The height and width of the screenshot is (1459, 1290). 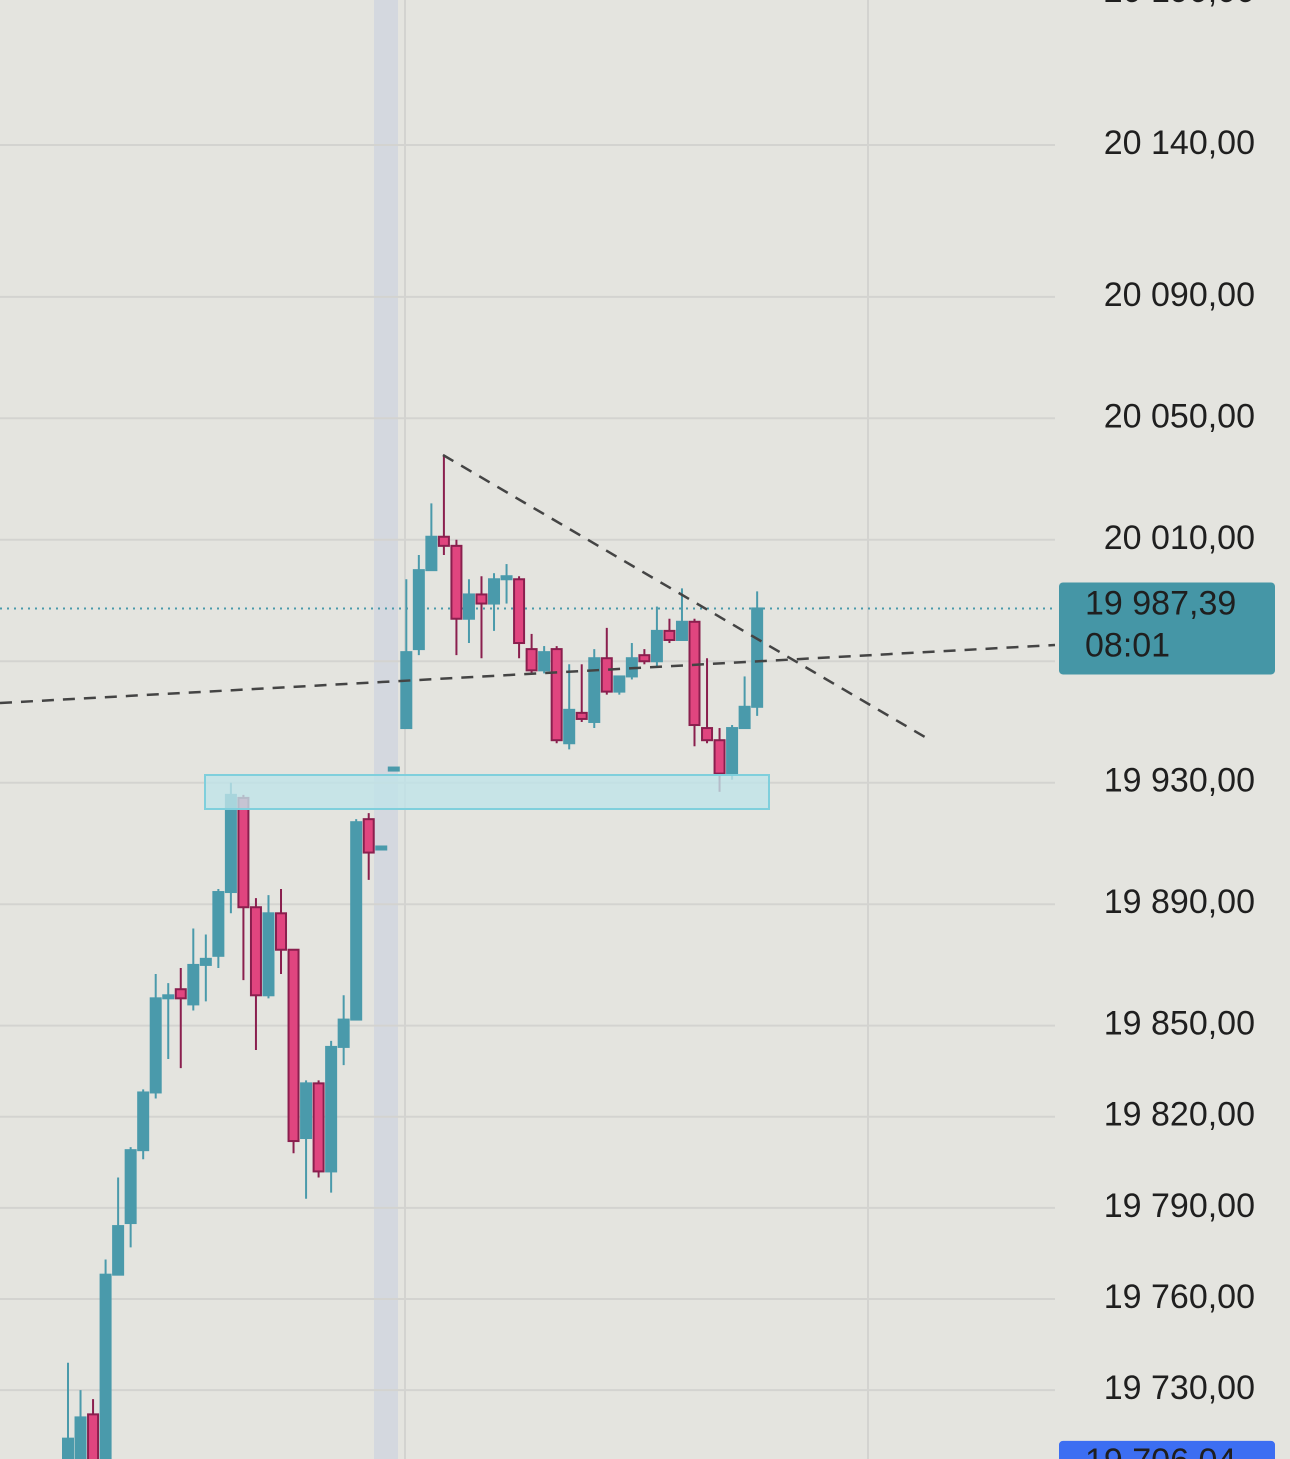 I want to click on countdown-label: 08:01, so click(x=1127, y=645).